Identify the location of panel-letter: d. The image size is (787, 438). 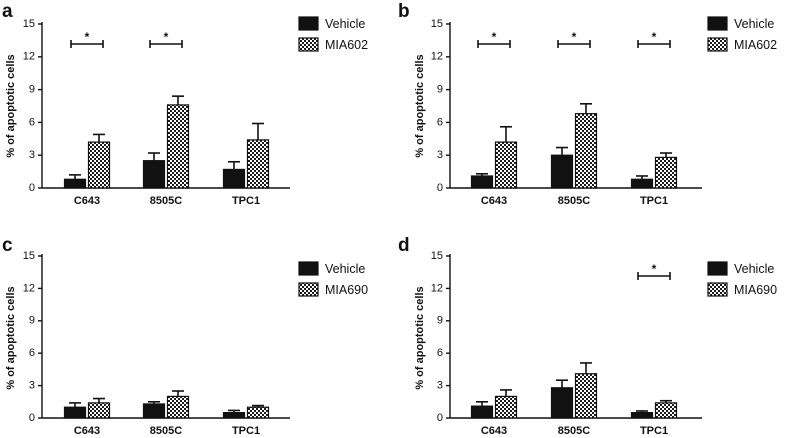
(404, 245).